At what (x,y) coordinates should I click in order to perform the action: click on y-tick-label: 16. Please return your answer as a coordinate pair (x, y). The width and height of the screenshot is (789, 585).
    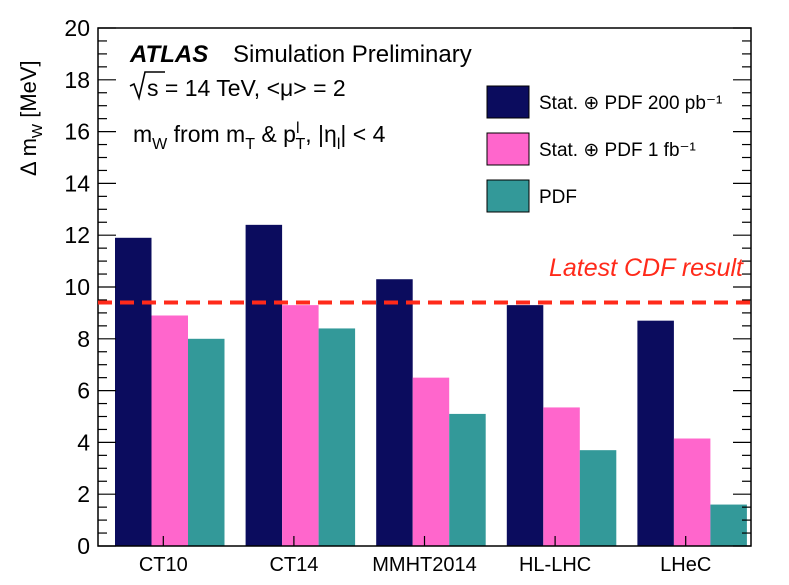
    Looking at the image, I should click on (77, 132).